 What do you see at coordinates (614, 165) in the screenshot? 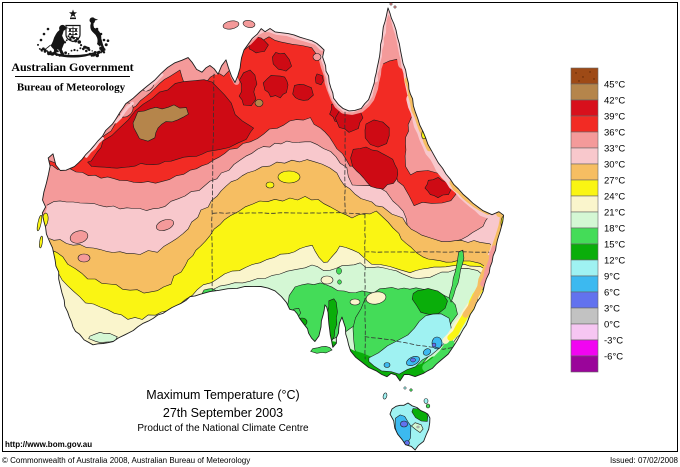
I see `svg-text: 30°C` at bounding box center [614, 165].